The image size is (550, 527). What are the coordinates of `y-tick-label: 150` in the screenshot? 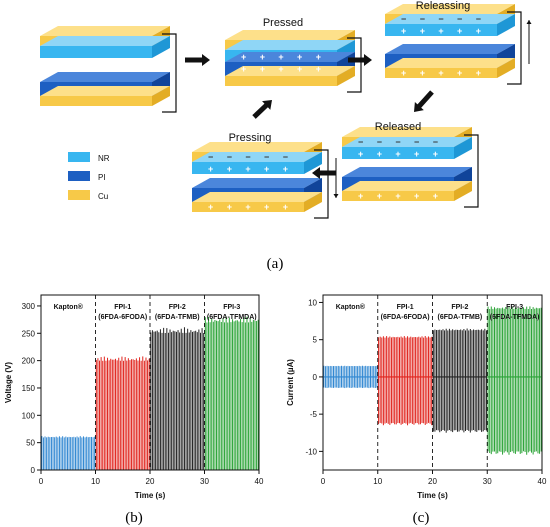 It's located at (29, 388).